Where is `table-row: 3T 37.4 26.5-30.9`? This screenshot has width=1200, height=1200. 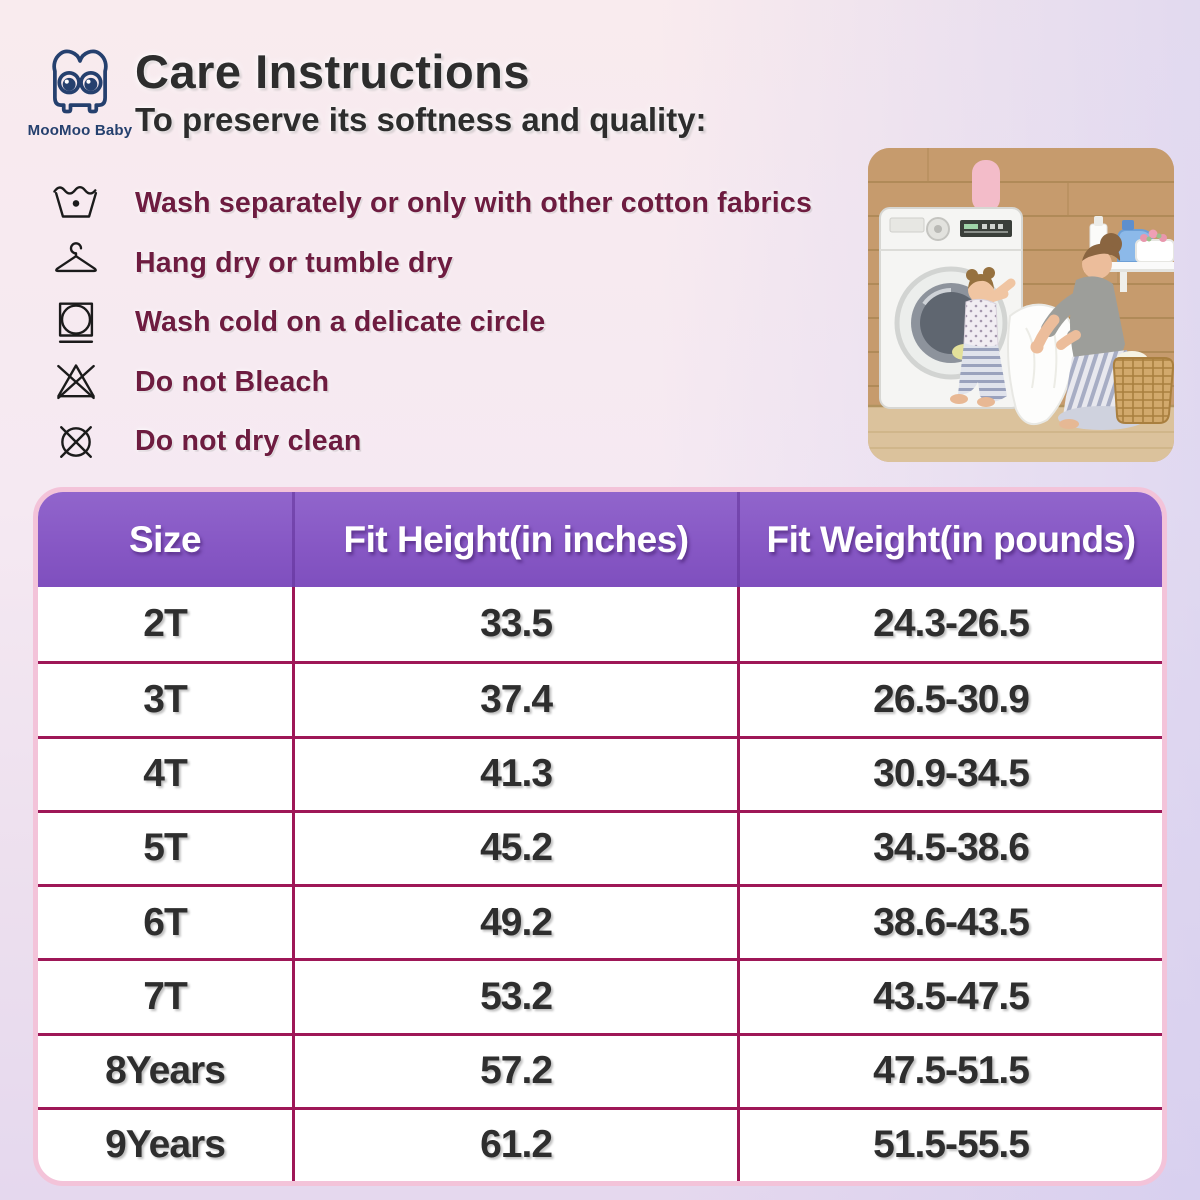
table-row: 3T 37.4 26.5-30.9 is located at coordinates (600, 698).